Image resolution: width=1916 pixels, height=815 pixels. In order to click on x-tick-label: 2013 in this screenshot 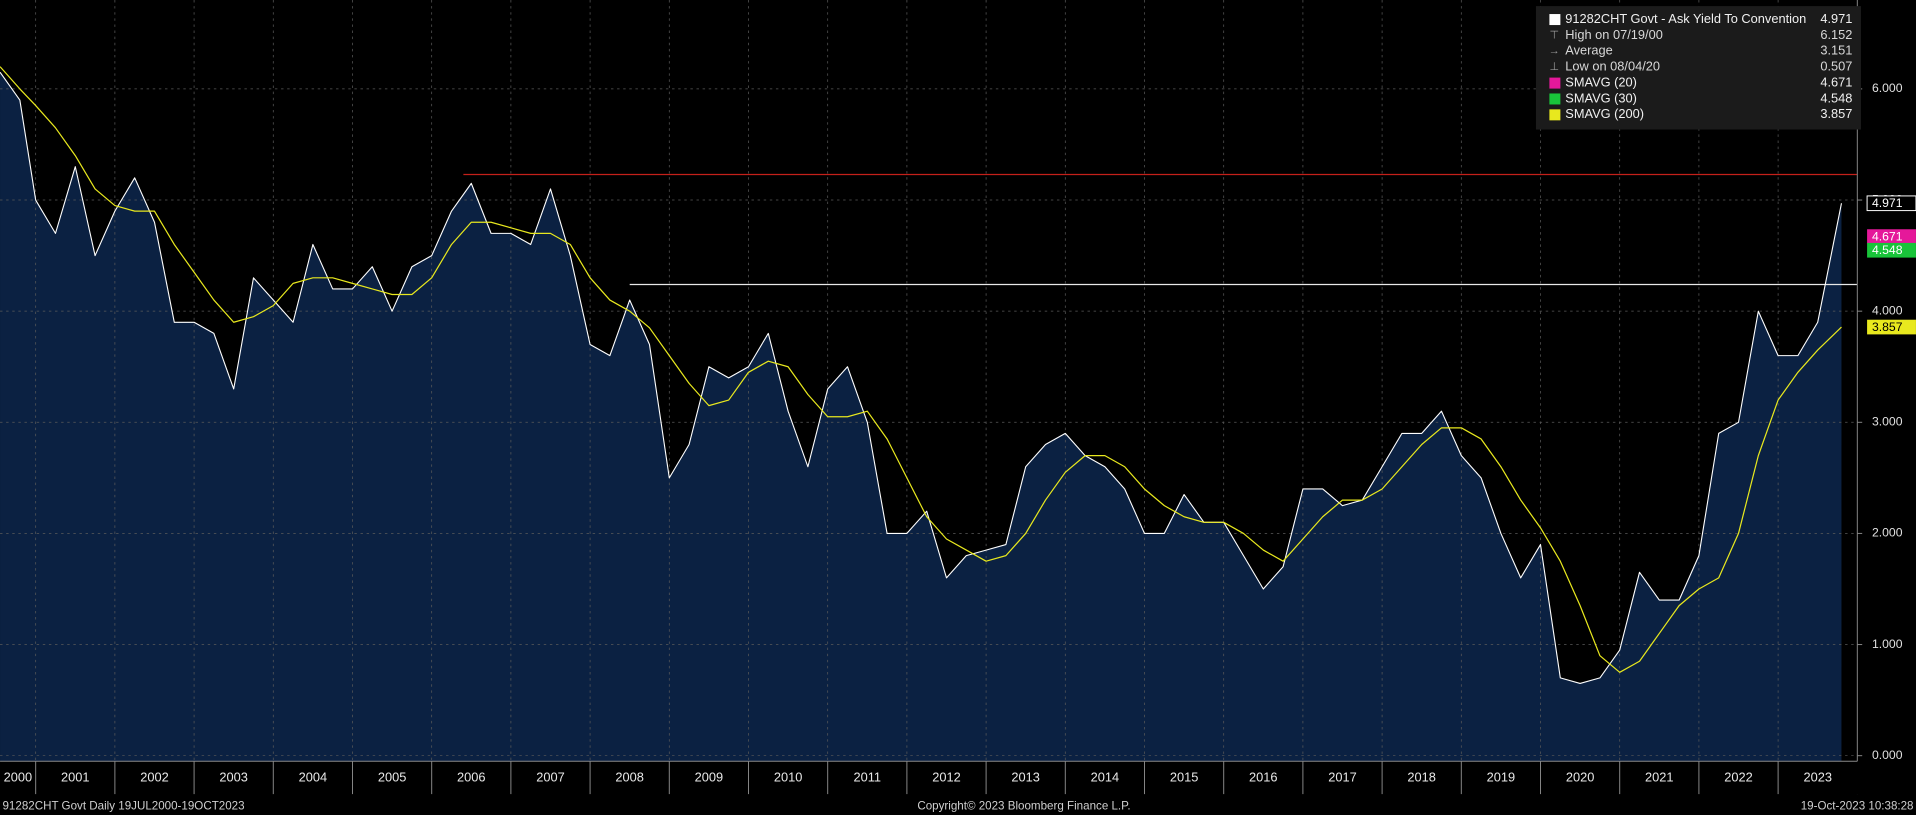, I will do `click(1025, 777)`.